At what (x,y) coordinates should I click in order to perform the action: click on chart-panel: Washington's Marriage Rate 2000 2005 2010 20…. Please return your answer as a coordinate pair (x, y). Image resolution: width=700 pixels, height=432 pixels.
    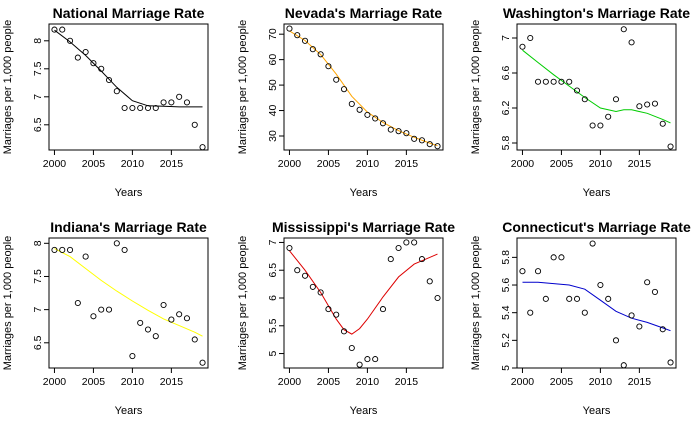
    Looking at the image, I should click on (580, 102).